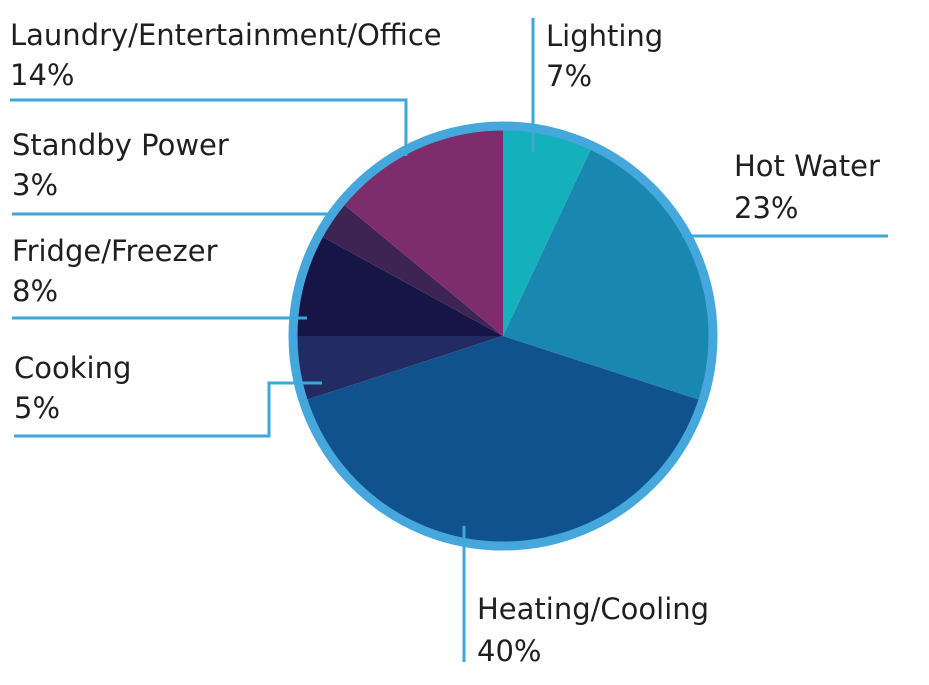 The height and width of the screenshot is (685, 929). I want to click on leader-laundry-entertainment-office, so click(209, 127).